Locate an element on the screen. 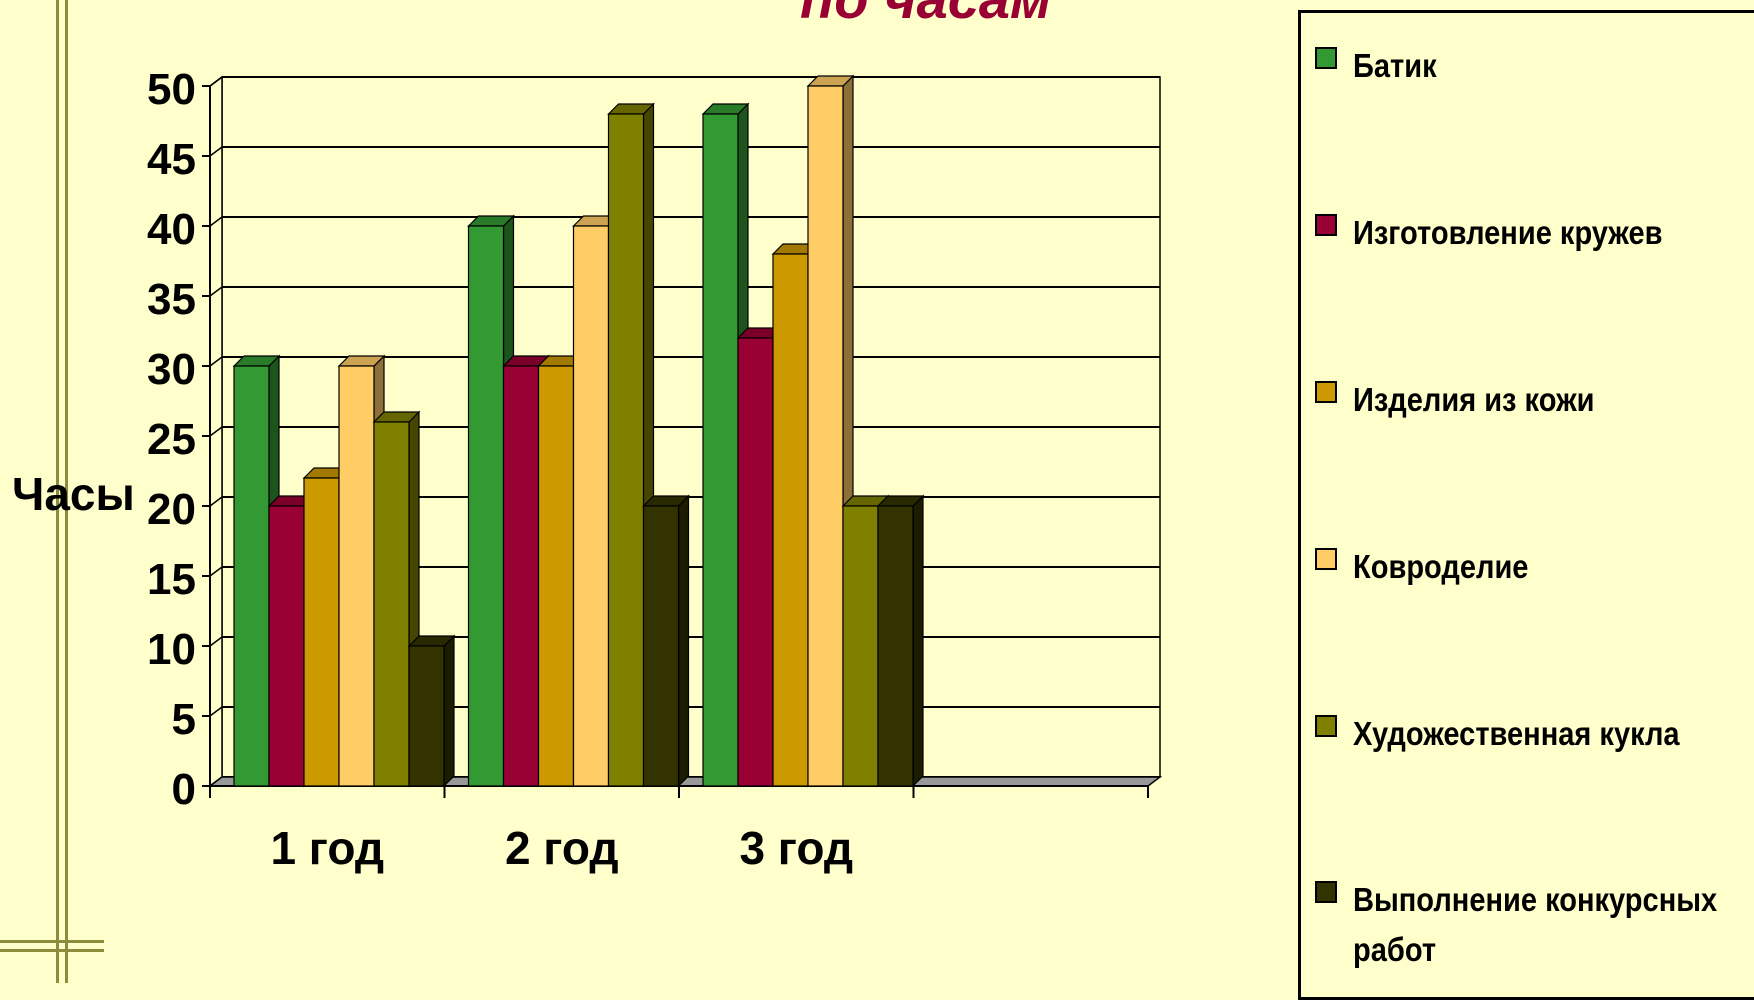  legend-label: Изделия из кожи is located at coordinates (1474, 399).